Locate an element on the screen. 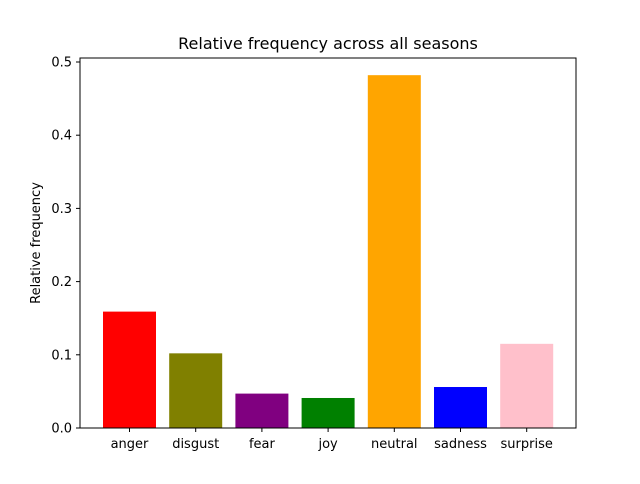 The height and width of the screenshot is (484, 640). chart-title: Relative frequency across all seasons is located at coordinates (328, 43).